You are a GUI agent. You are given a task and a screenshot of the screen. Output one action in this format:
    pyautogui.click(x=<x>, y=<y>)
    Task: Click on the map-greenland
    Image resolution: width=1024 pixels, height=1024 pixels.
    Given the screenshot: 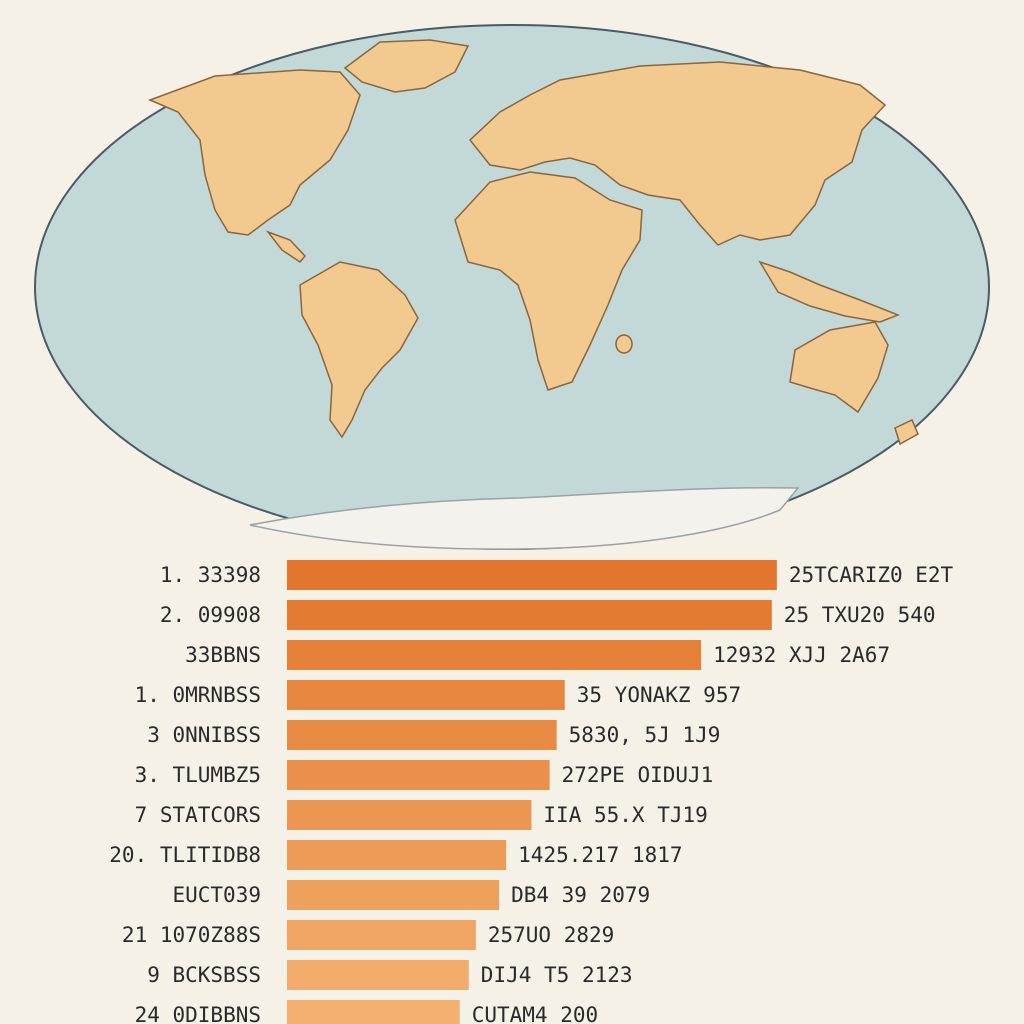 What is the action you would take?
    pyautogui.click(x=406, y=66)
    